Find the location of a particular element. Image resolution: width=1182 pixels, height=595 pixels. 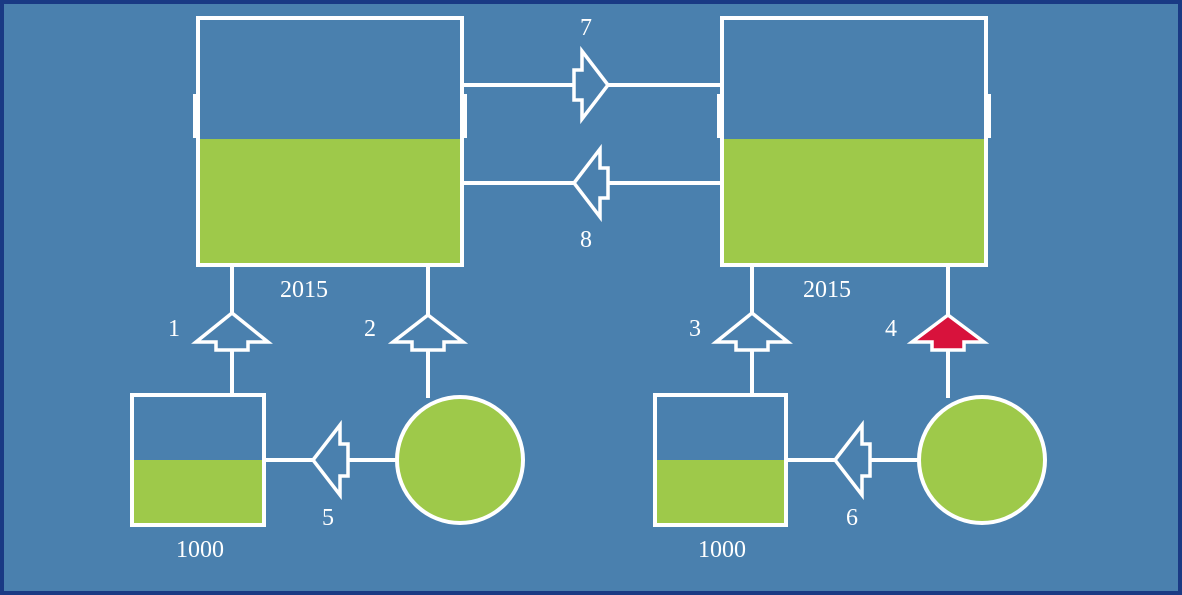

tank-left-small-label: 1000 is located at coordinates (200, 550).